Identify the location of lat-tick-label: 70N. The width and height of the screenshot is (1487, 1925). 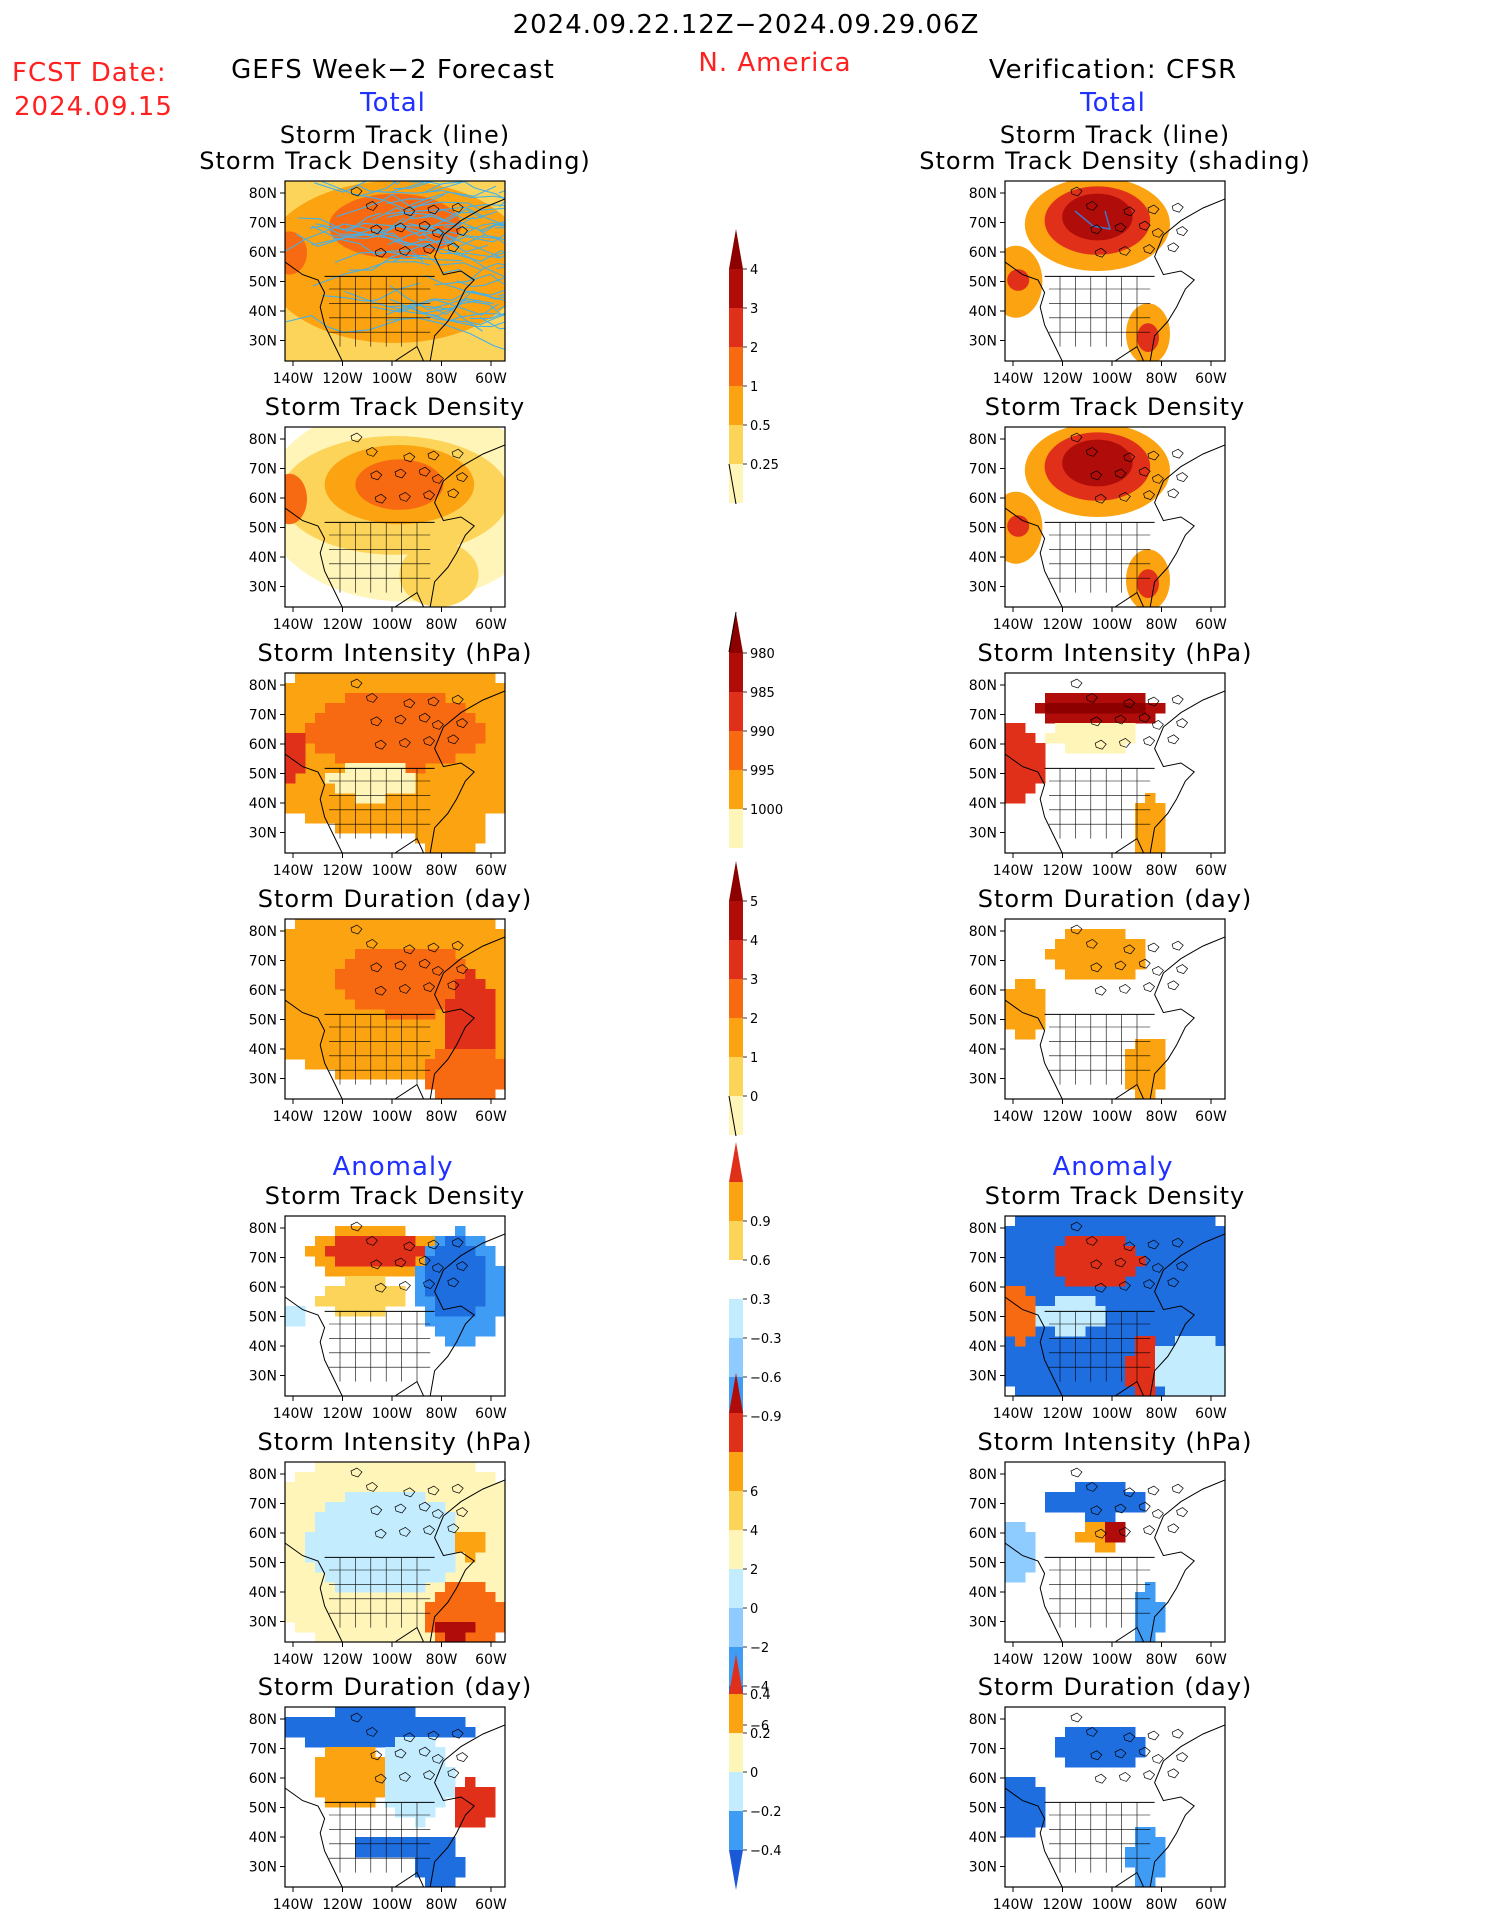
(983, 224).